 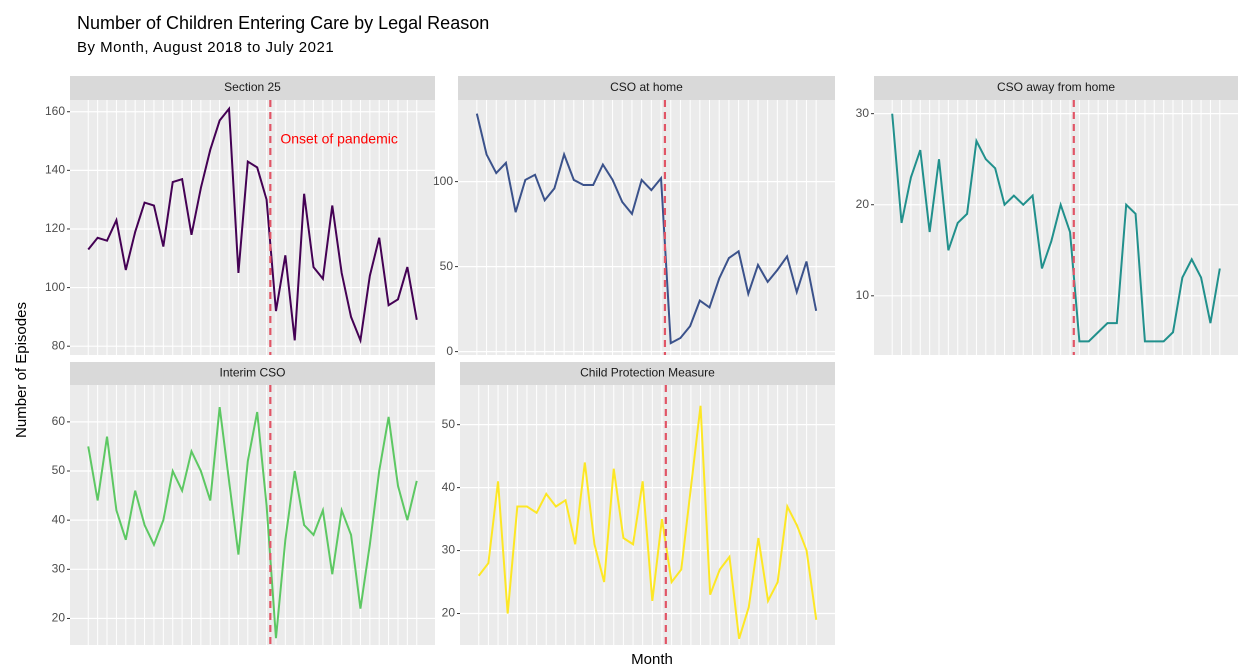 I want to click on y-tick-label: 10, so click(x=863, y=295).